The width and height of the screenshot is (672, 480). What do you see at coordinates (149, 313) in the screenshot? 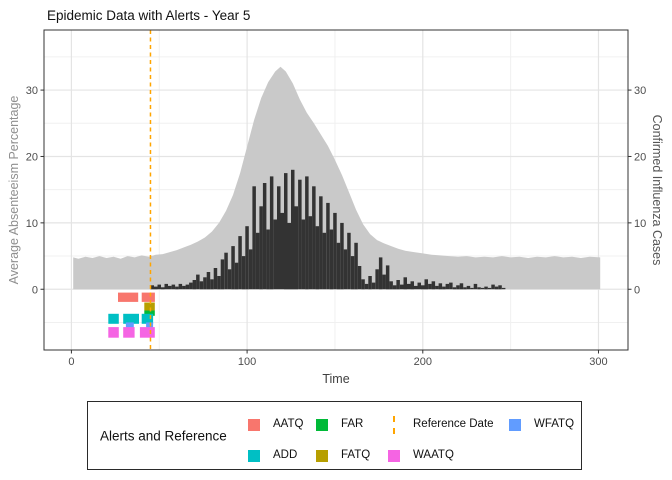
I see `alert-tile-FAR` at bounding box center [149, 313].